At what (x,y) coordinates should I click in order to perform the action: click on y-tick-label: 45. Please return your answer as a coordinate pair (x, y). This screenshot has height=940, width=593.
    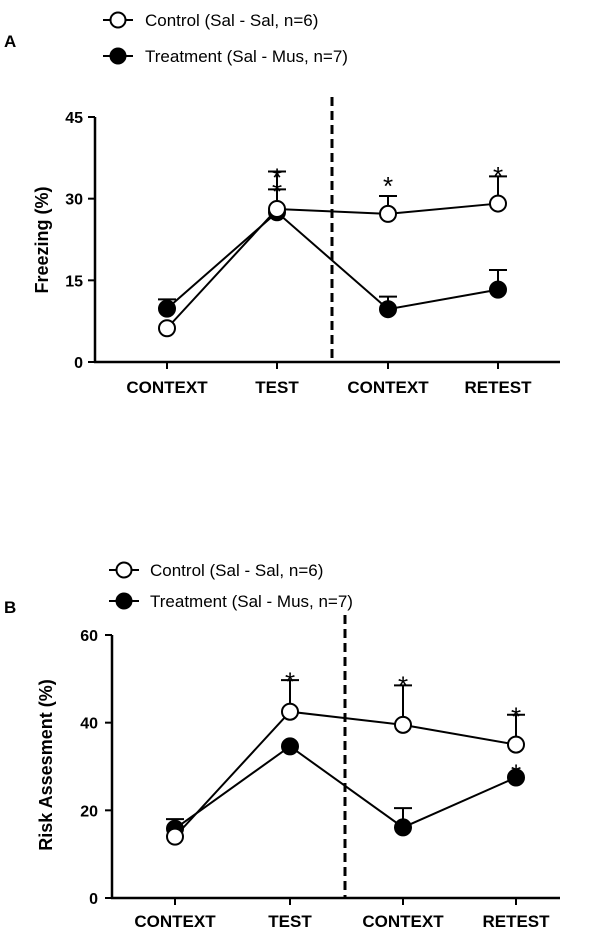
    Looking at the image, I should click on (74, 118).